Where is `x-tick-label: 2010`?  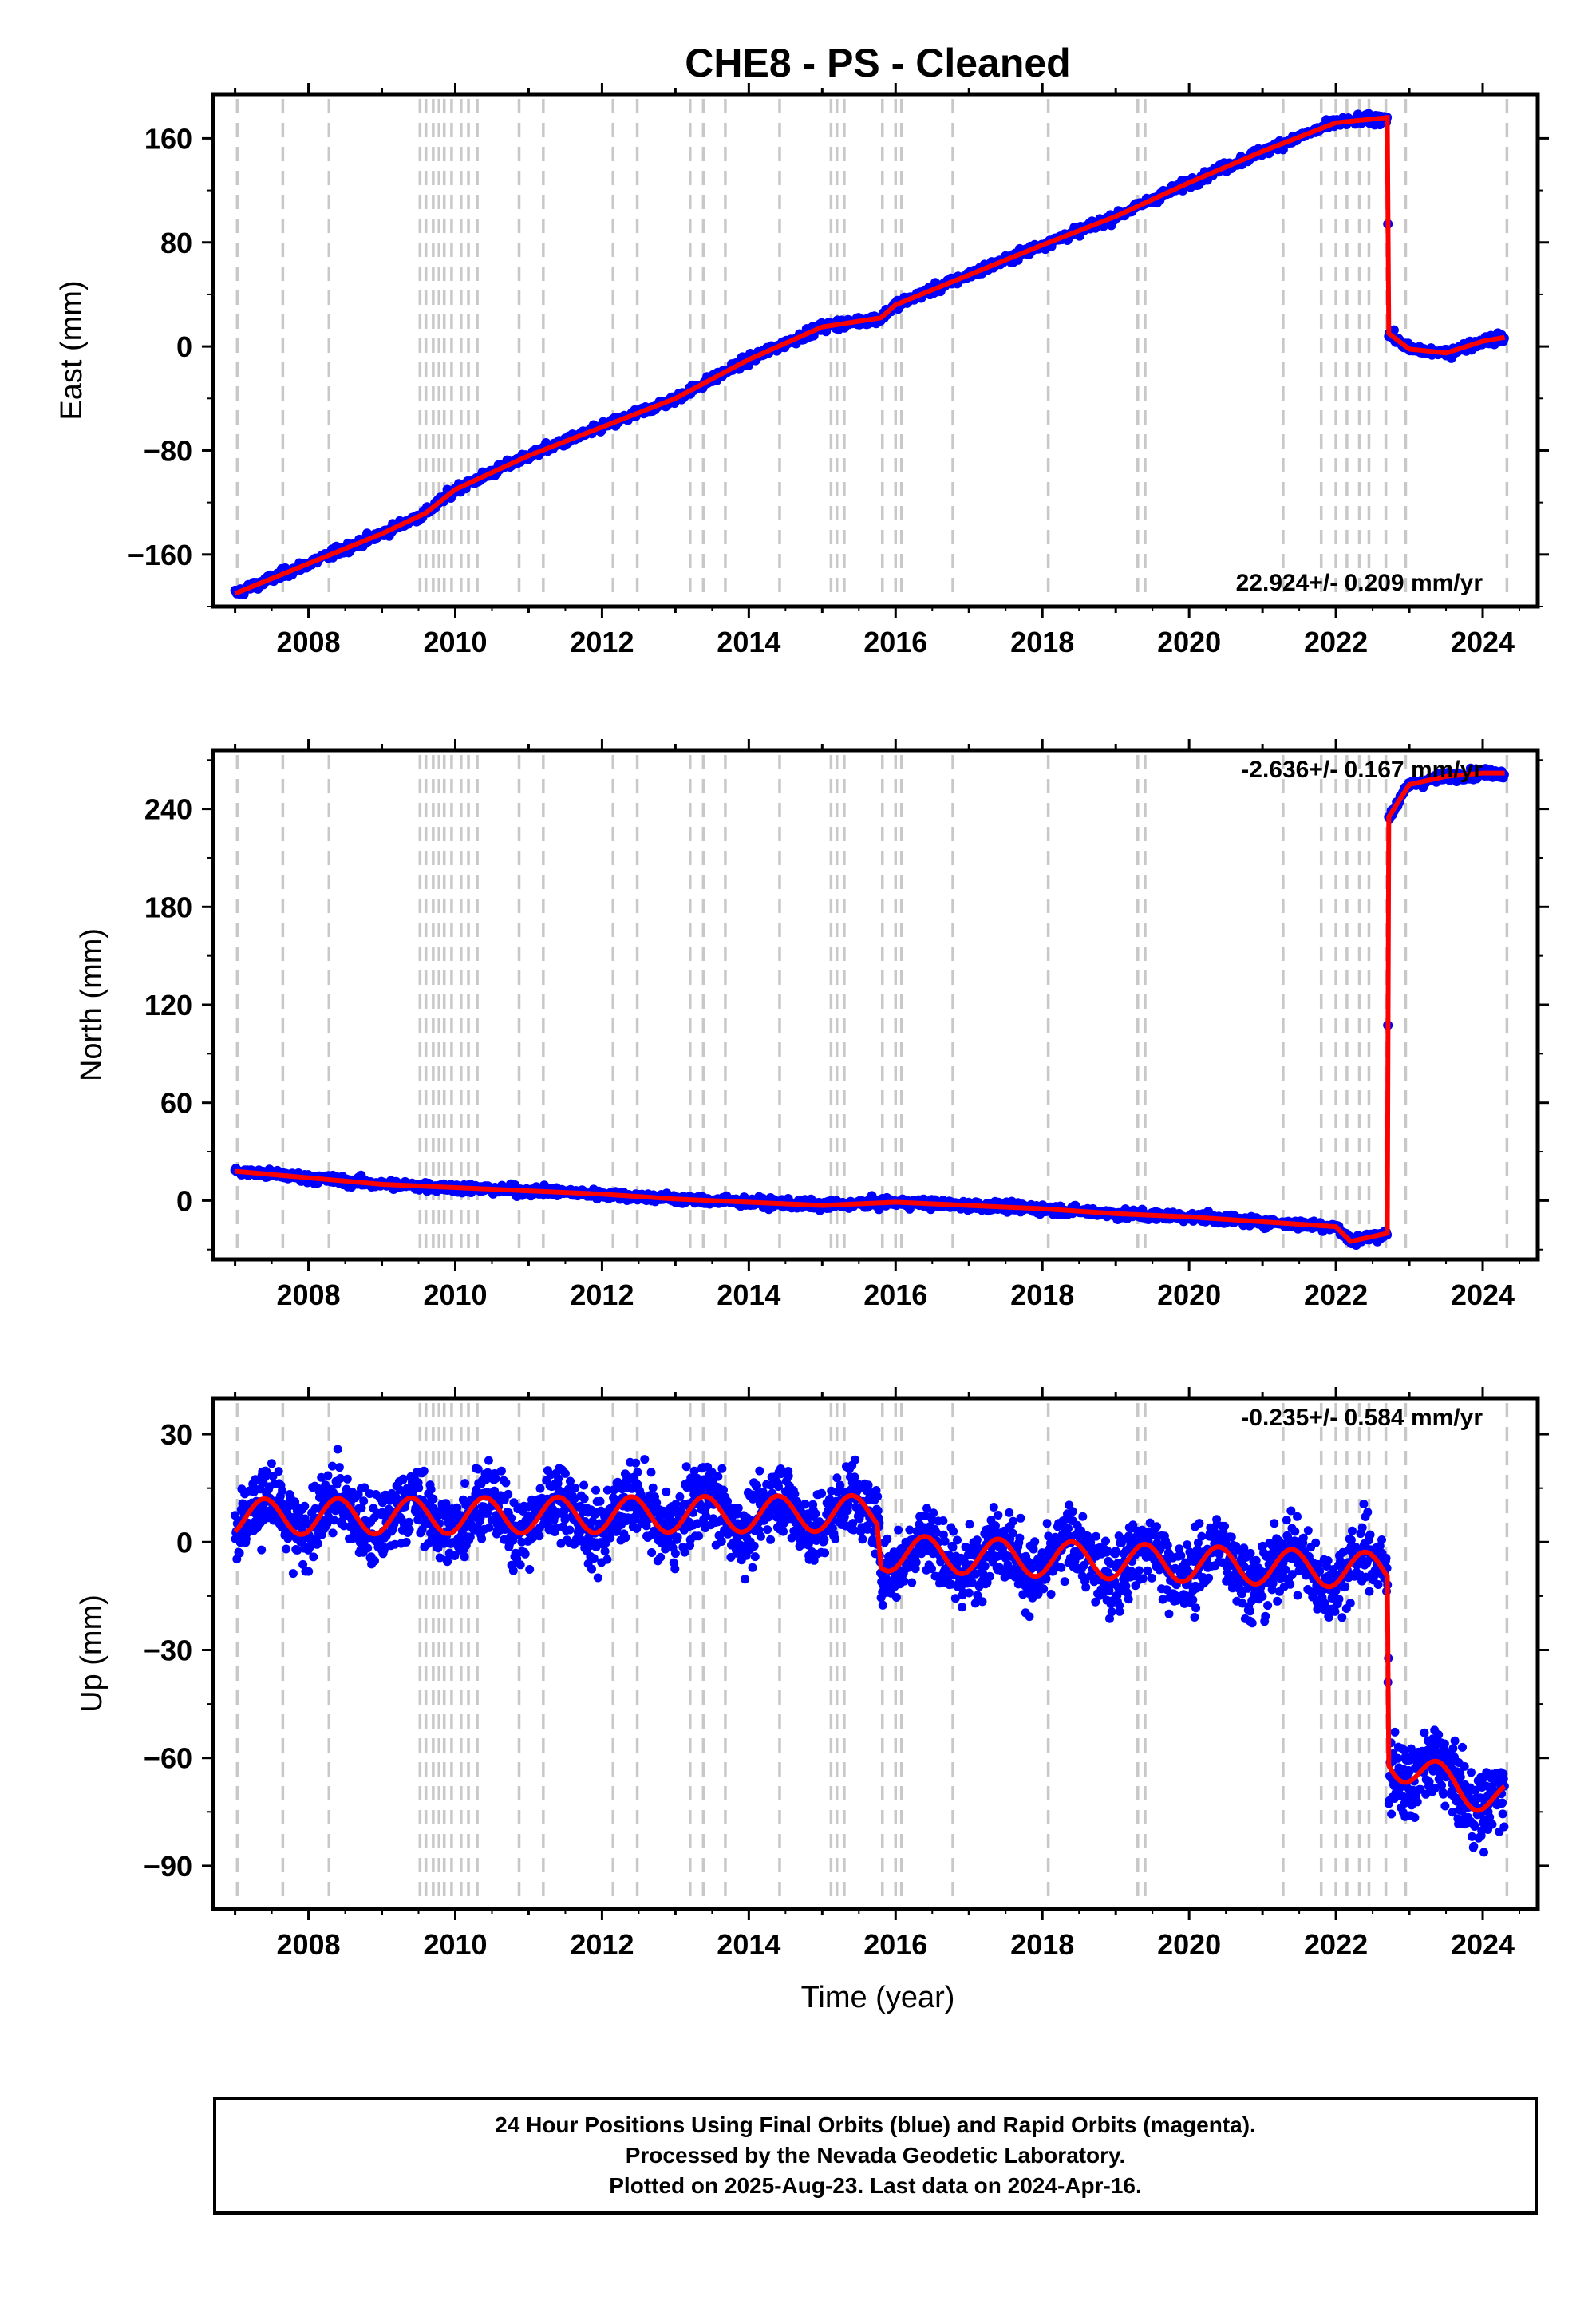 x-tick-label: 2010 is located at coordinates (455, 1295).